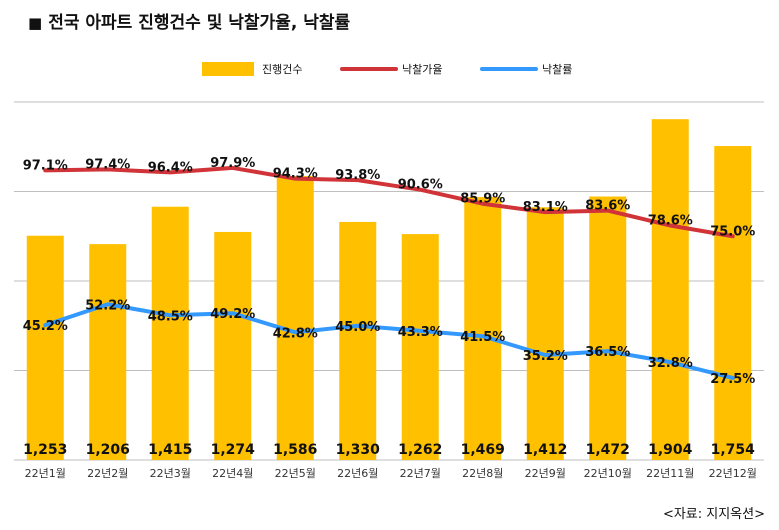 Image resolution: width=779 pixels, height=530 pixels. Describe the element at coordinates (732, 231) in the screenshot. I see `sale-rate-label-12: 75.0%` at that location.